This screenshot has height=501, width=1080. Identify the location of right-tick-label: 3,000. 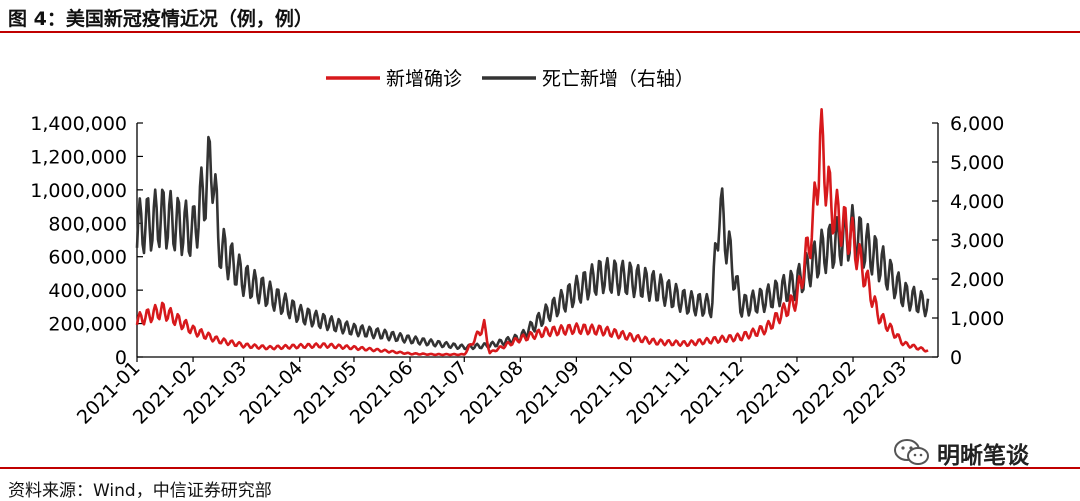
(977, 241).